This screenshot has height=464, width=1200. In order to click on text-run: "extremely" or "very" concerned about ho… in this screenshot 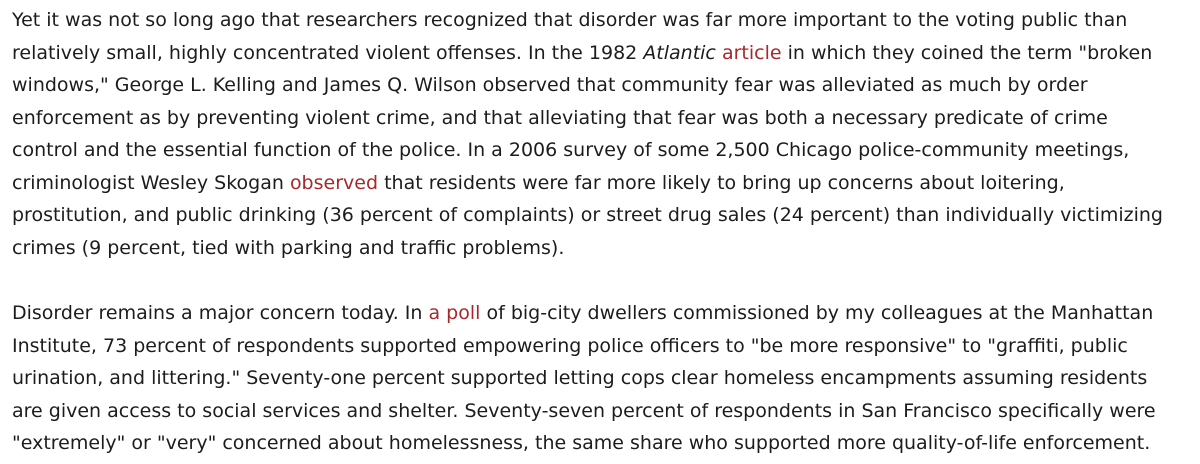, I will do `click(581, 443)`.